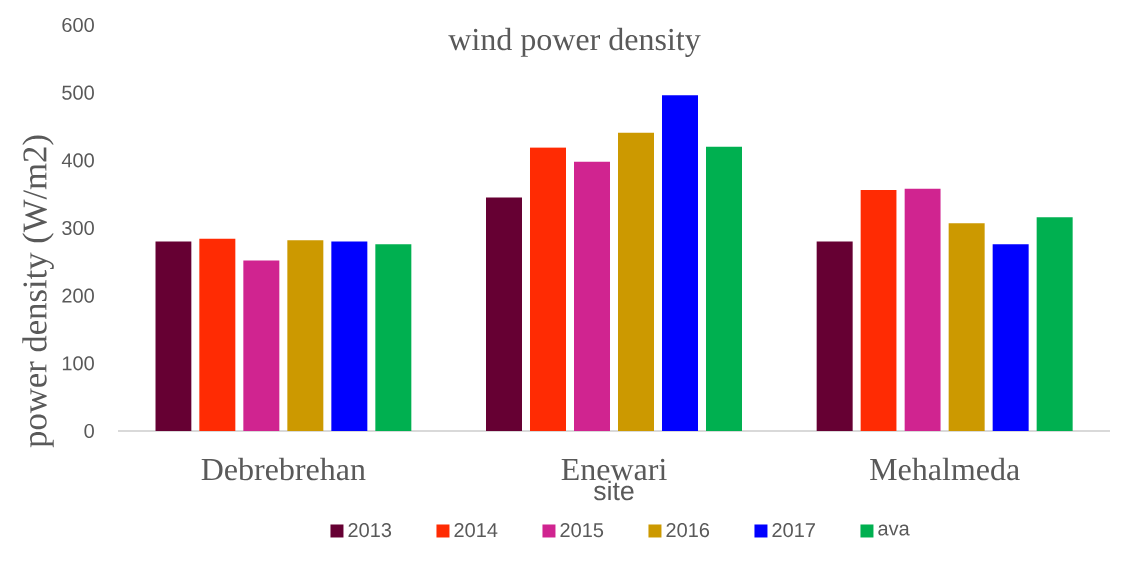 This screenshot has height=567, width=1133. Describe the element at coordinates (78, 295) in the screenshot. I see `y-tick-label: 200` at that location.